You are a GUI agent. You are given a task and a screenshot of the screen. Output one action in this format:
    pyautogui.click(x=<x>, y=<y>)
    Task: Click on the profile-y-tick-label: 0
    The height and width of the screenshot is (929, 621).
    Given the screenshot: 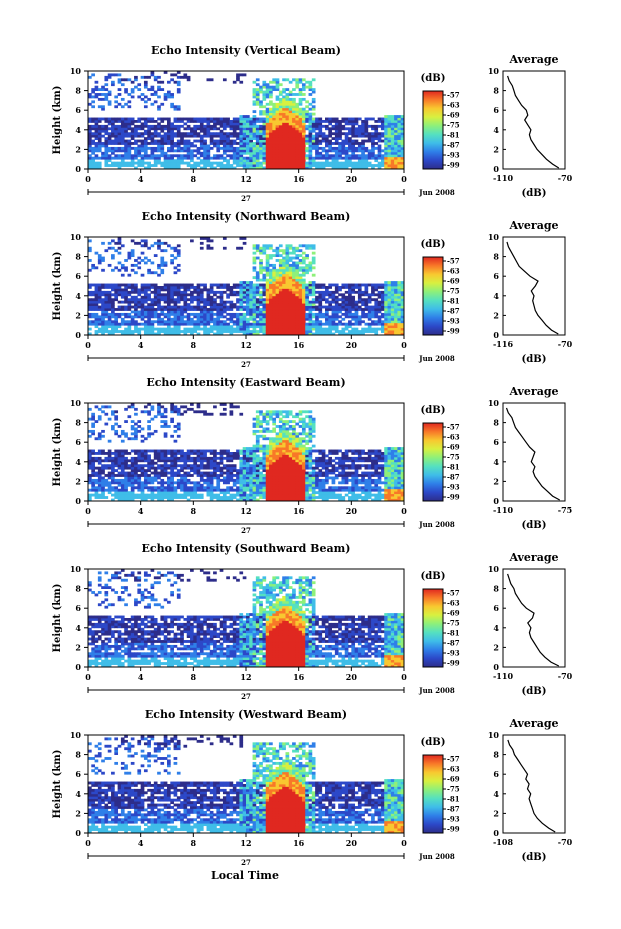 What is the action you would take?
    pyautogui.click(x=496, y=335)
    